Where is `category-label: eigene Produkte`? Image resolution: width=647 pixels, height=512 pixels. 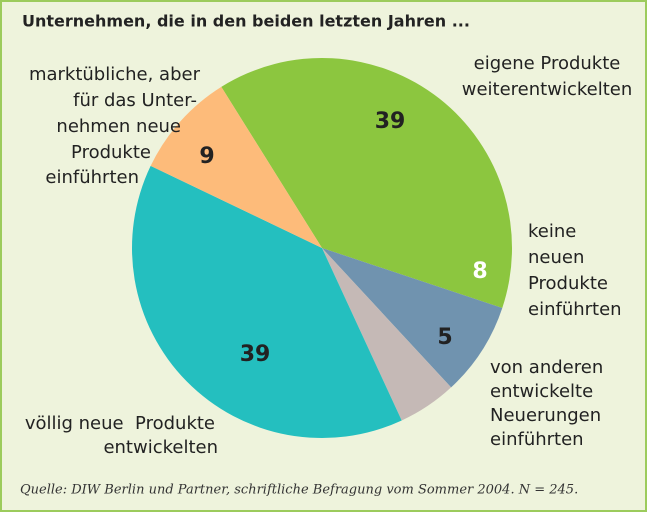
category-label: eigene Produkte is located at coordinates (547, 63).